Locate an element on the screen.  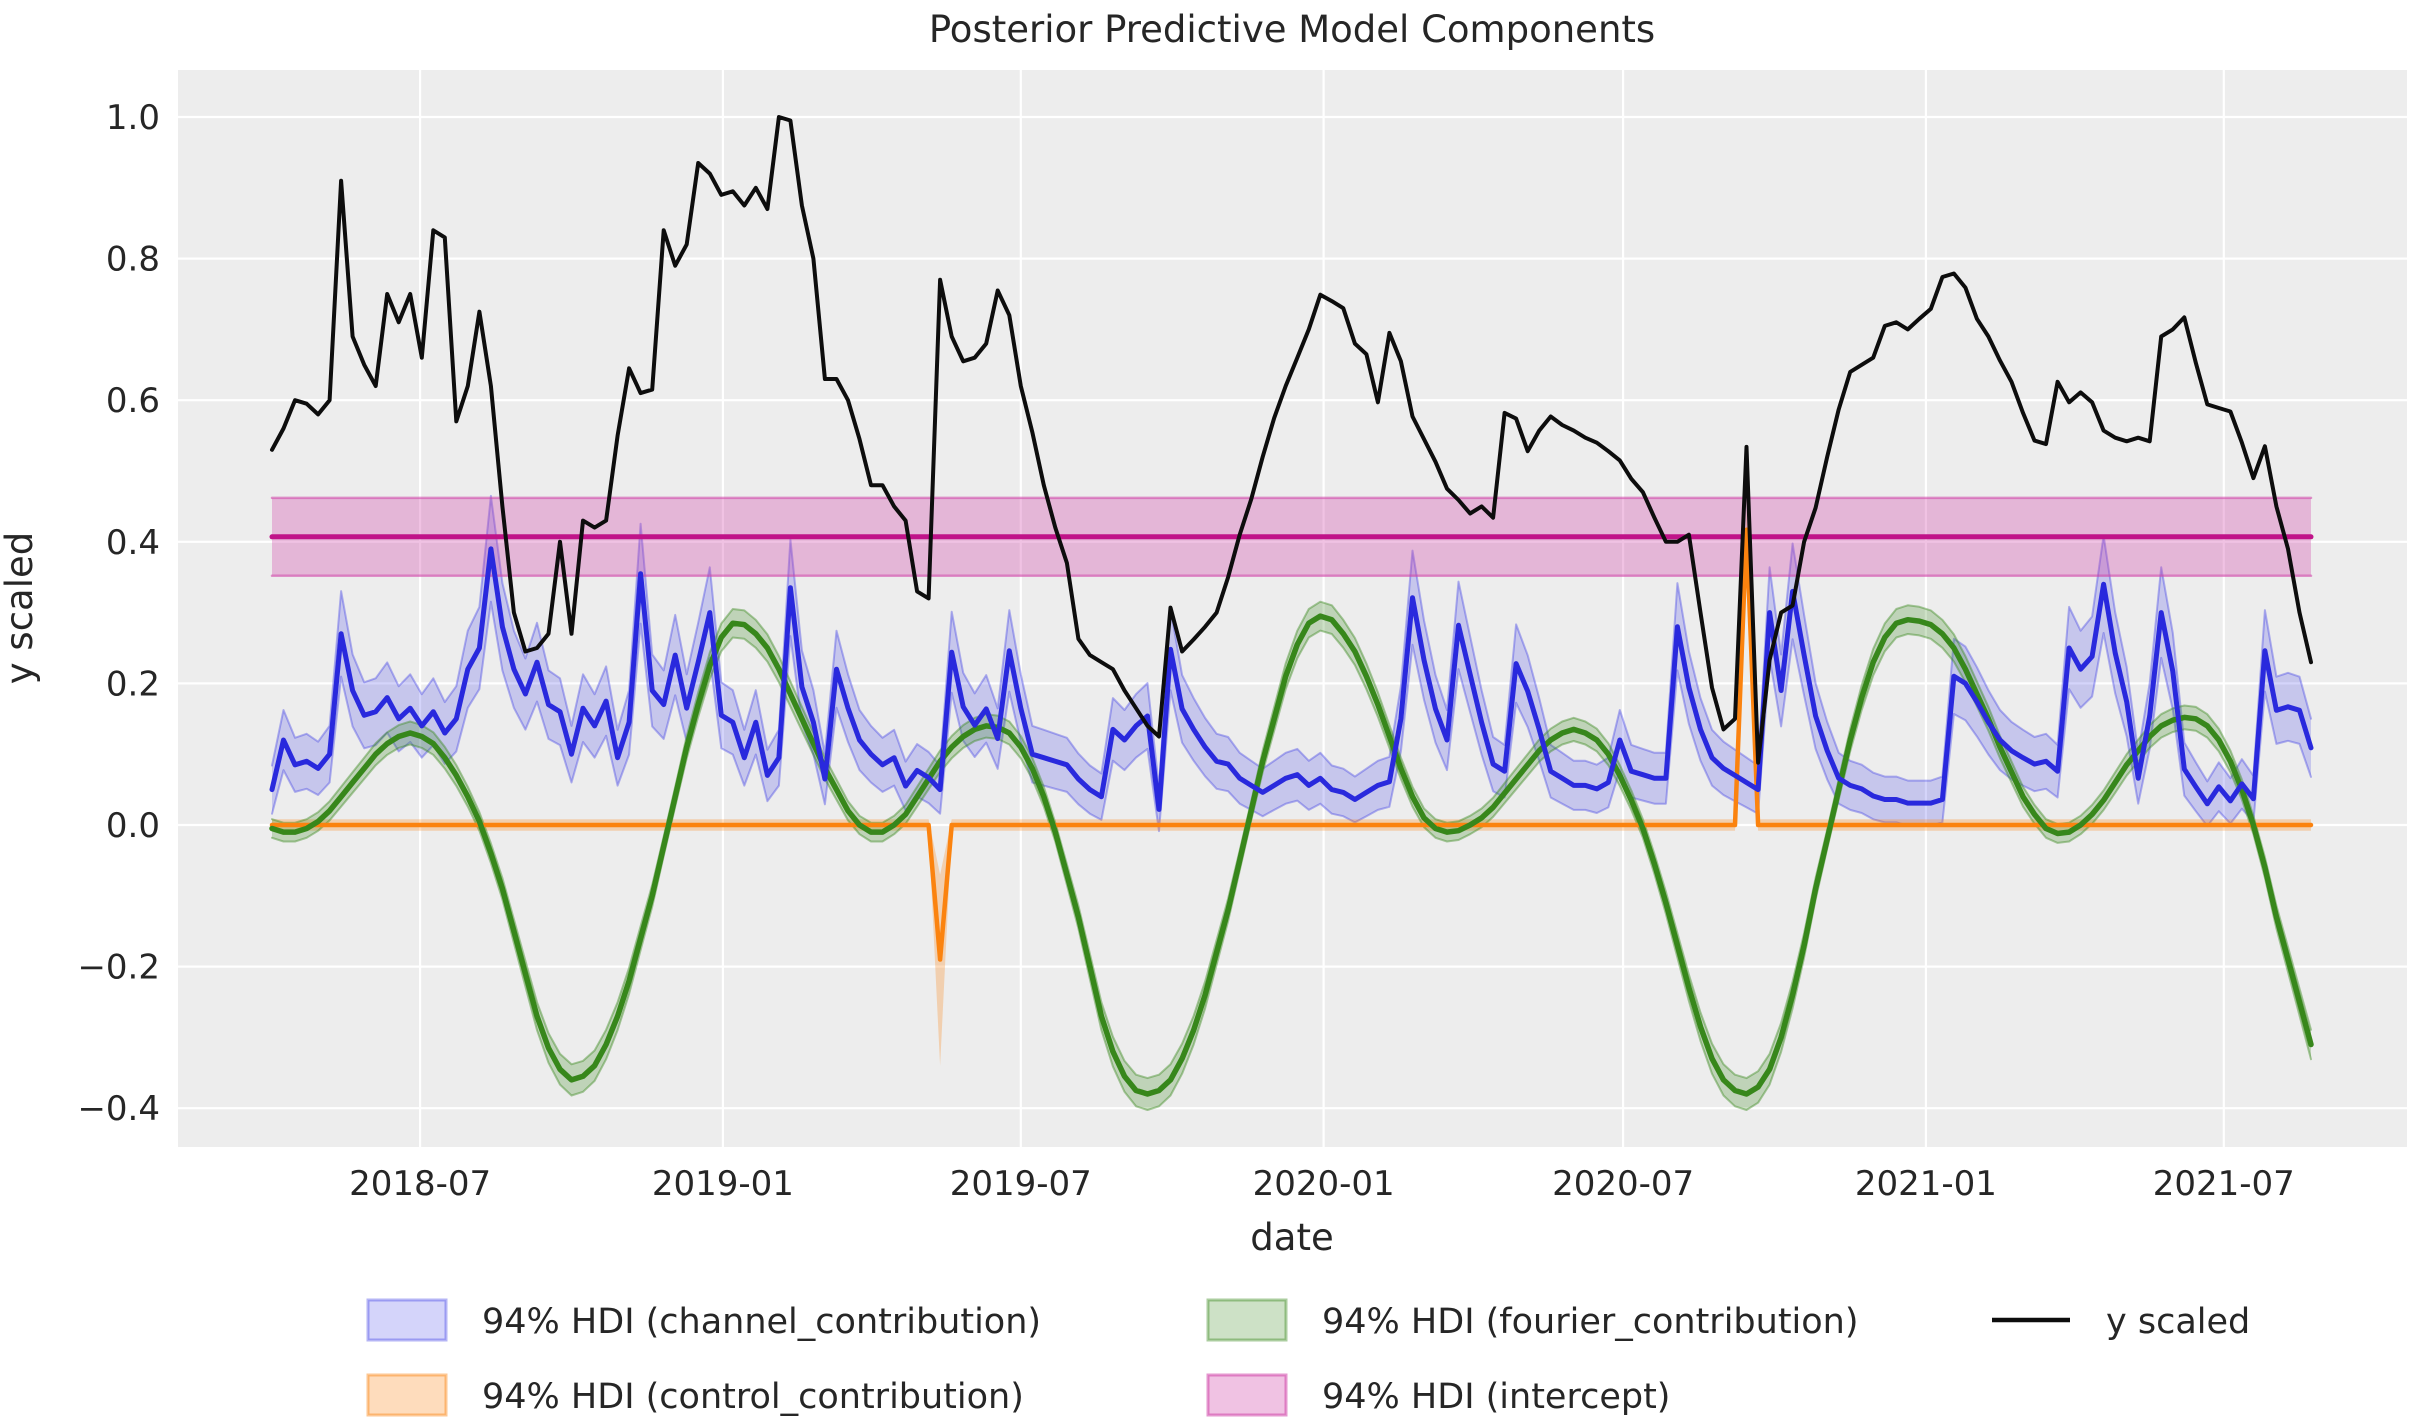
svg-text: 2021-07 is located at coordinates (2224, 1184).